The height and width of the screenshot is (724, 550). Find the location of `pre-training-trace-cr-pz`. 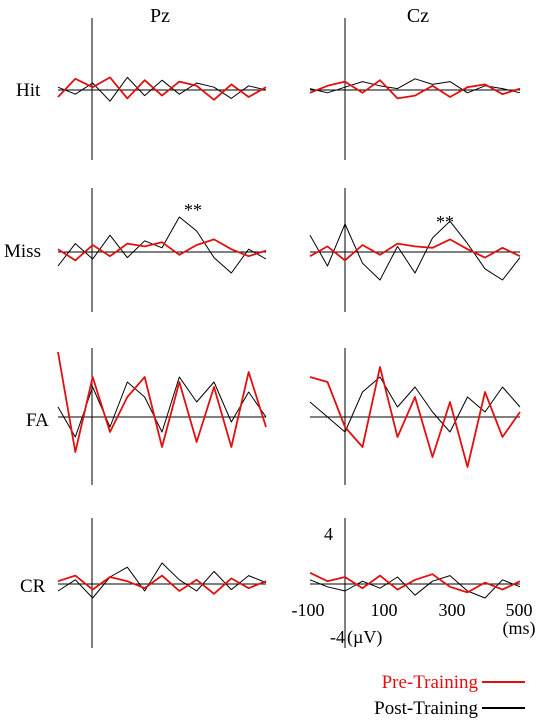

pre-training-trace-cr-pz is located at coordinates (162, 584).